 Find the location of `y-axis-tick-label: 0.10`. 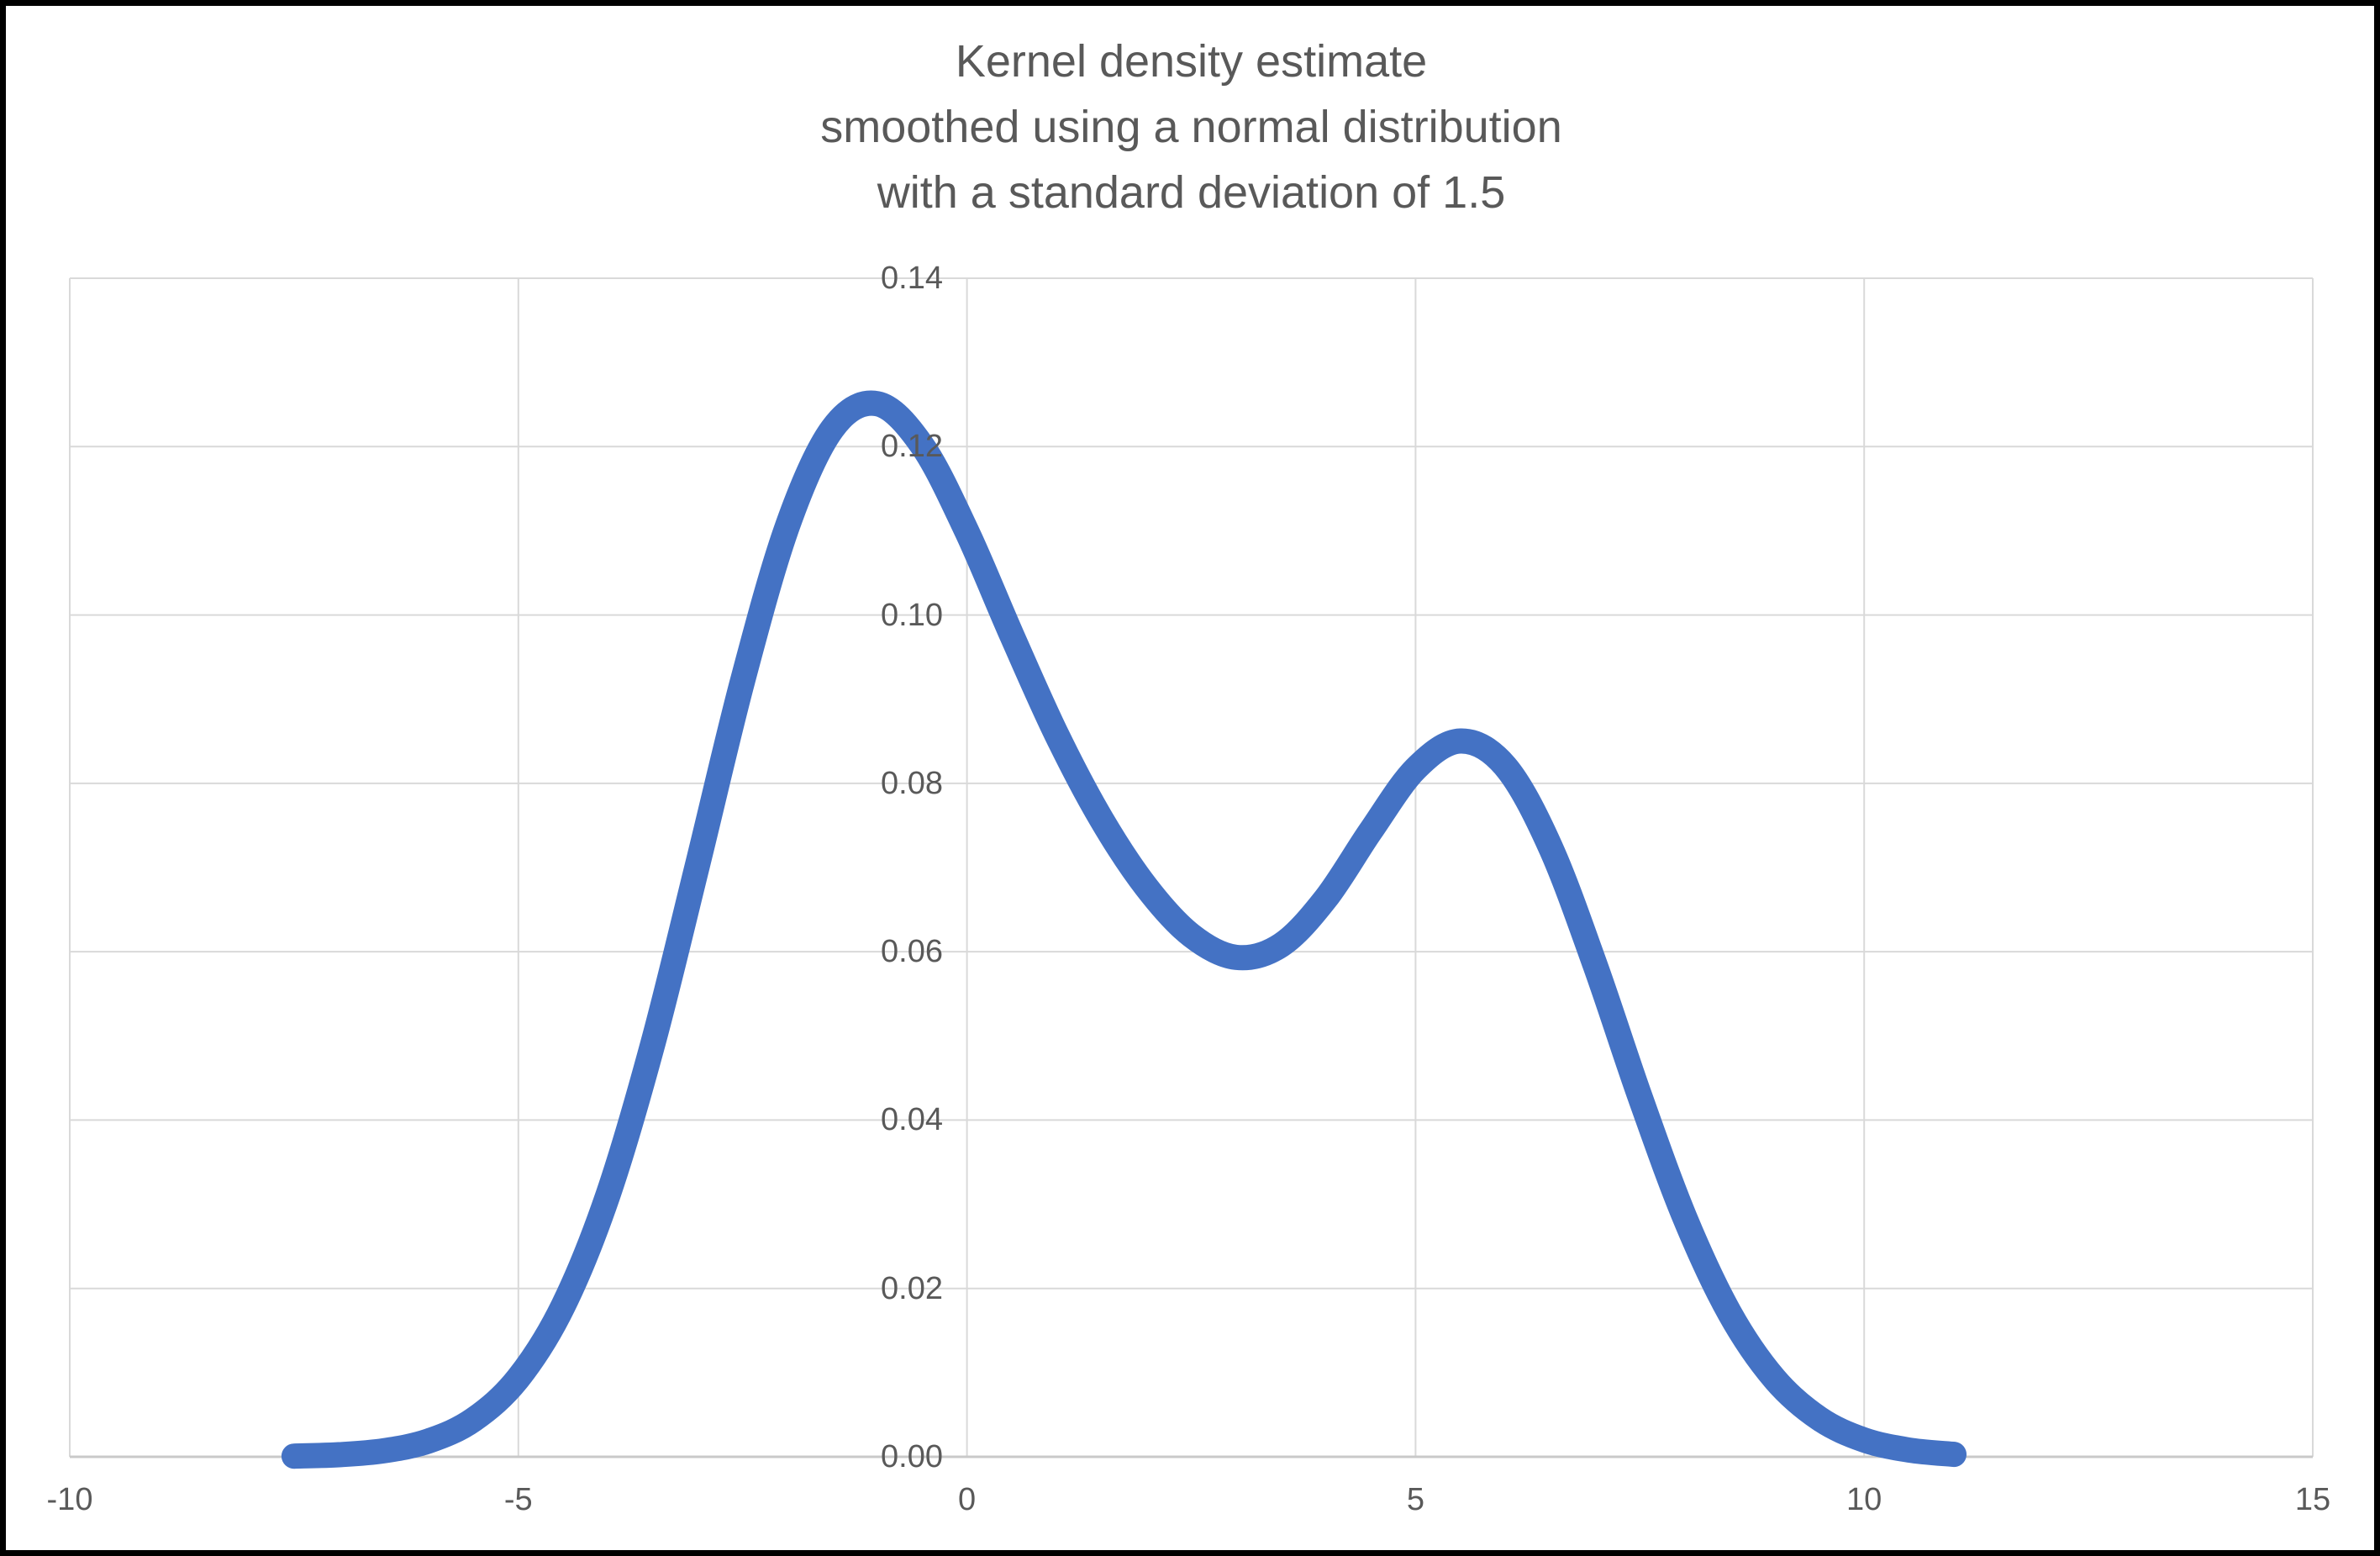

y-axis-tick-label: 0.10 is located at coordinates (912, 615).